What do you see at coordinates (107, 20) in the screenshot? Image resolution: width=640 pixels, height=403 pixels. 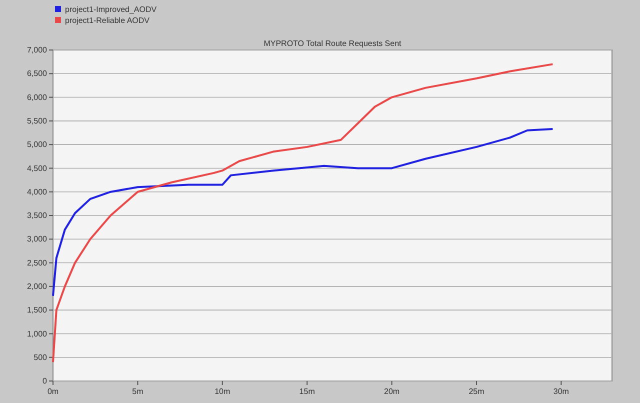 I see `legend-label: project1-Reliable AODV` at bounding box center [107, 20].